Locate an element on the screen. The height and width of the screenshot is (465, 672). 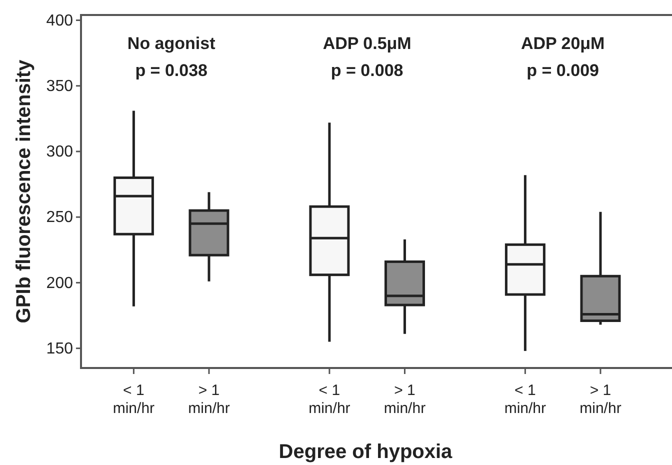
y-tick-label: 400 is located at coordinates (60, 21).